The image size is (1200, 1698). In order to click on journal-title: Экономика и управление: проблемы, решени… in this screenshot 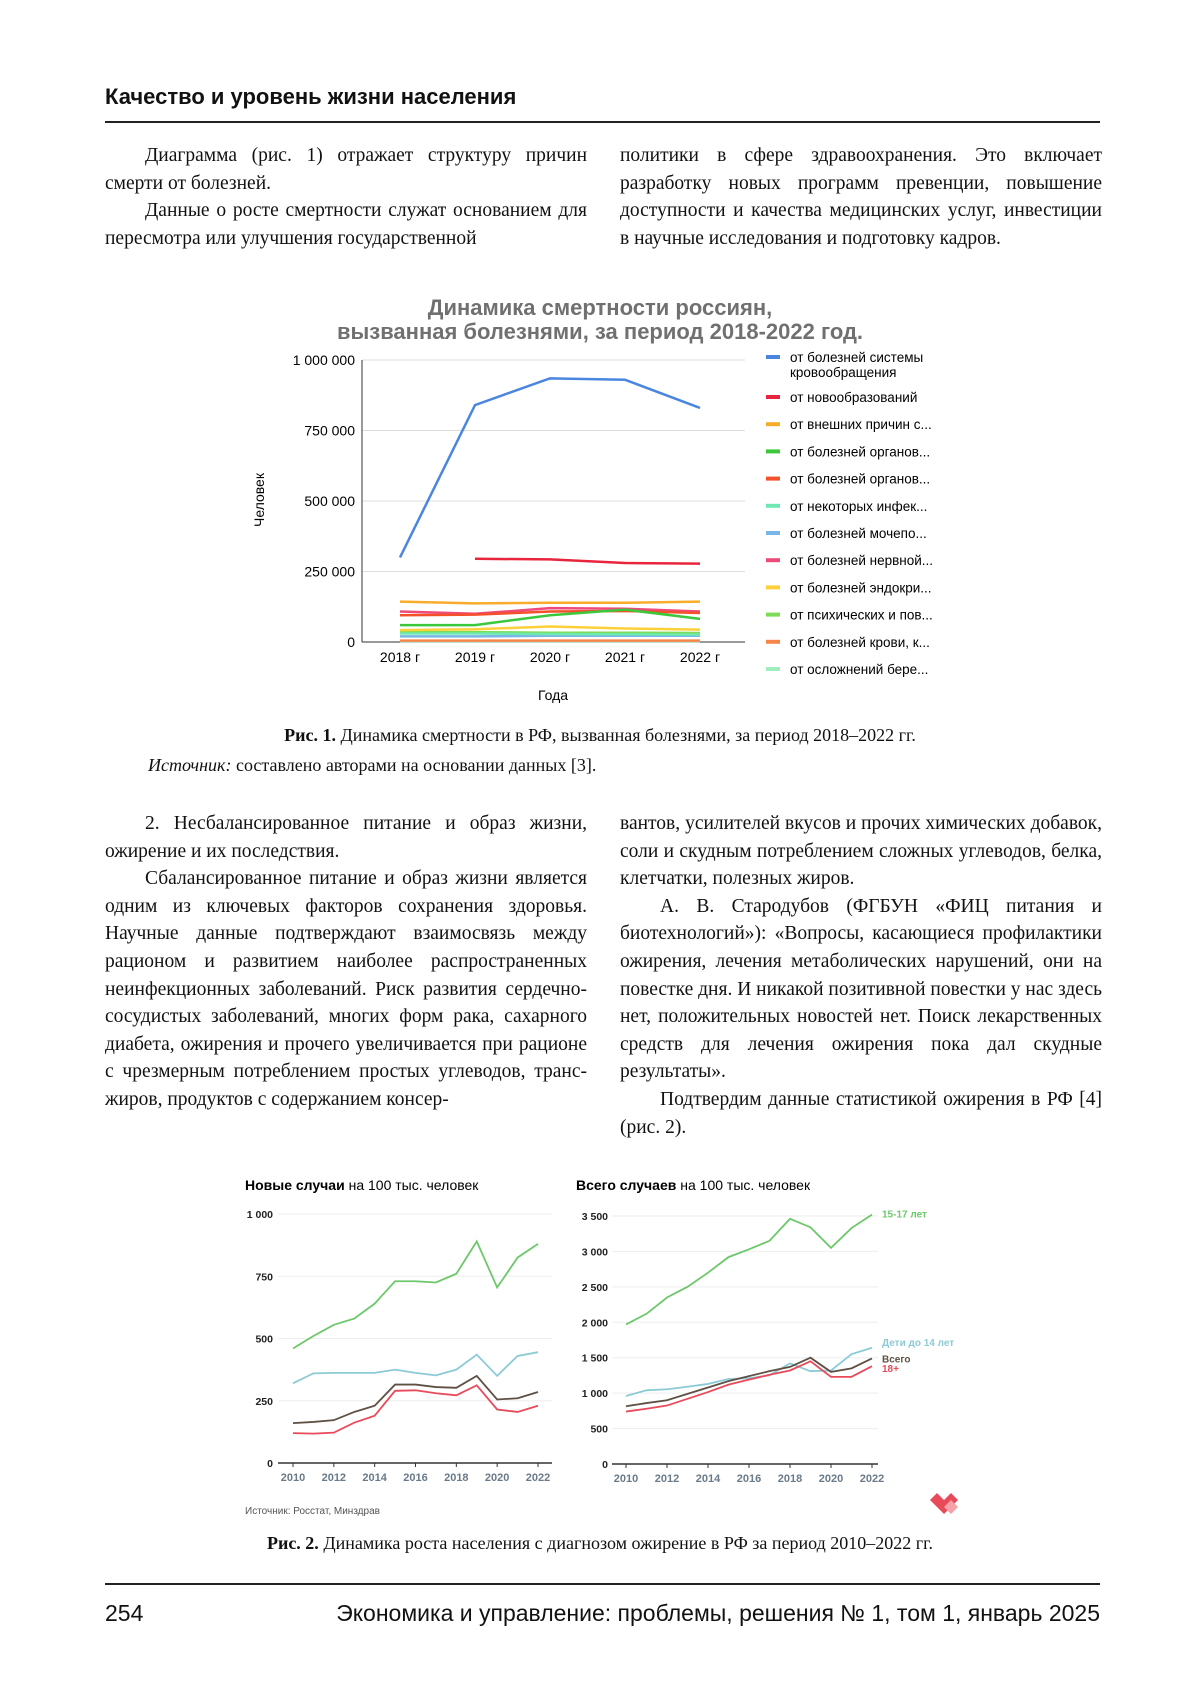, I will do `click(718, 1613)`.